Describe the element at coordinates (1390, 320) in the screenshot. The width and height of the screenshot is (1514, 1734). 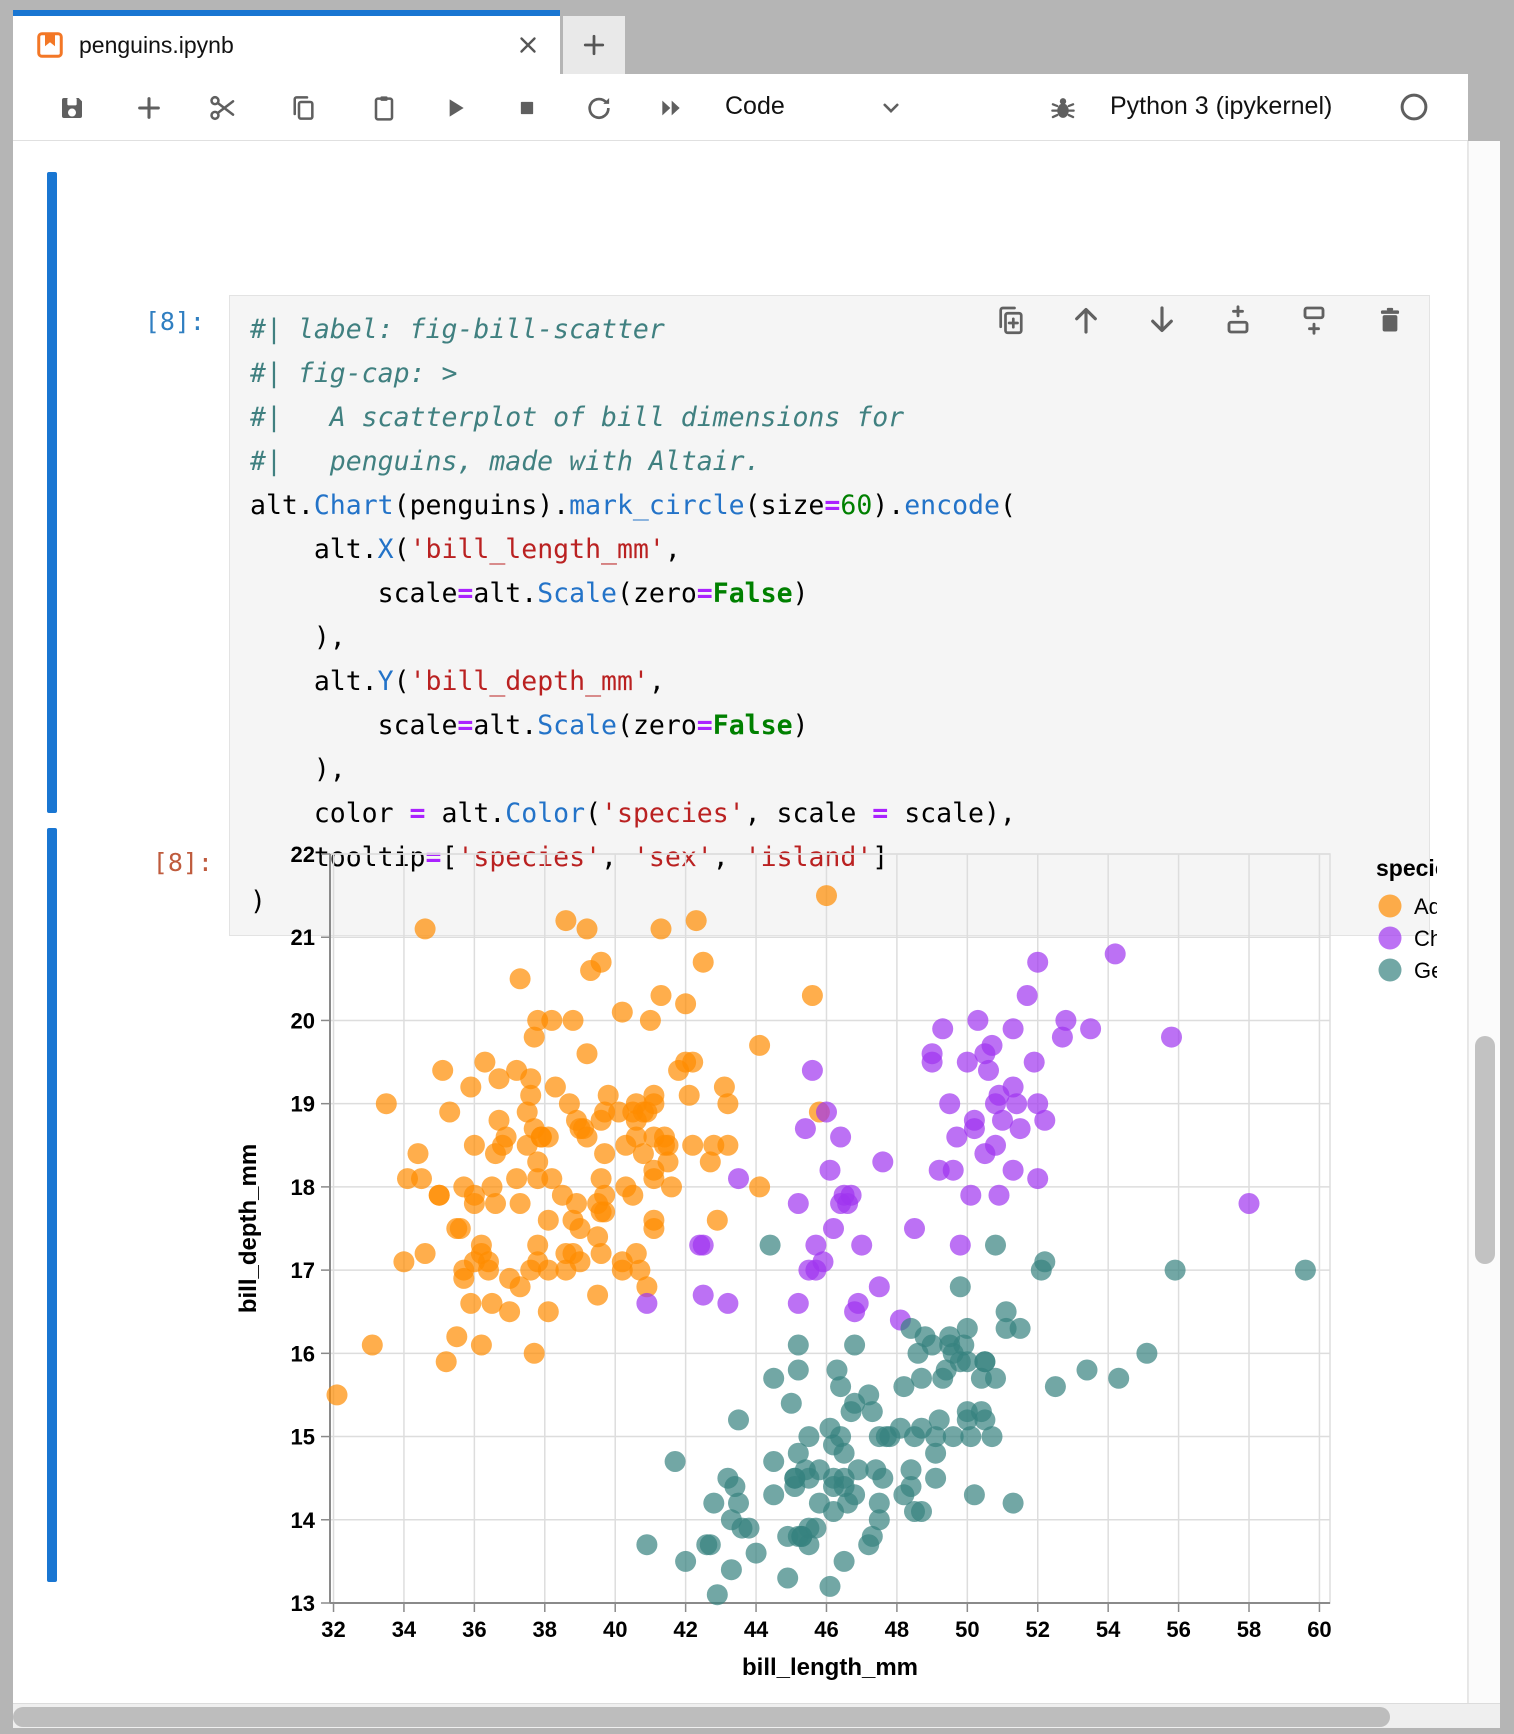
I see `delete-cell-button` at that location.